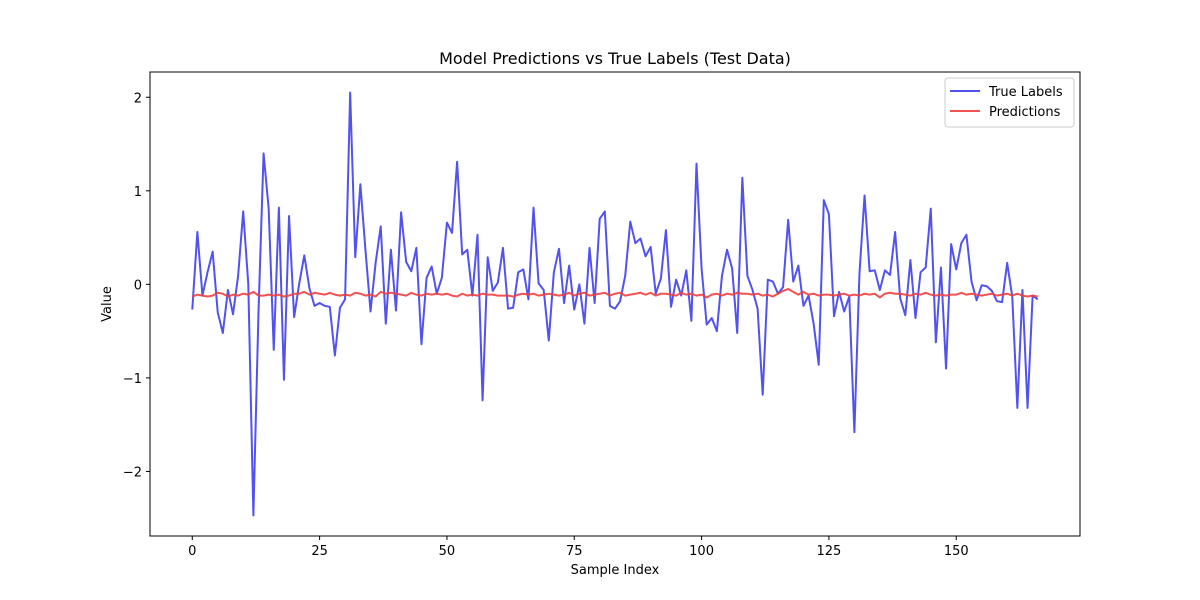 This screenshot has height=600, width=1200. Describe the element at coordinates (319, 551) in the screenshot. I see `x-tick-label: 25` at that location.